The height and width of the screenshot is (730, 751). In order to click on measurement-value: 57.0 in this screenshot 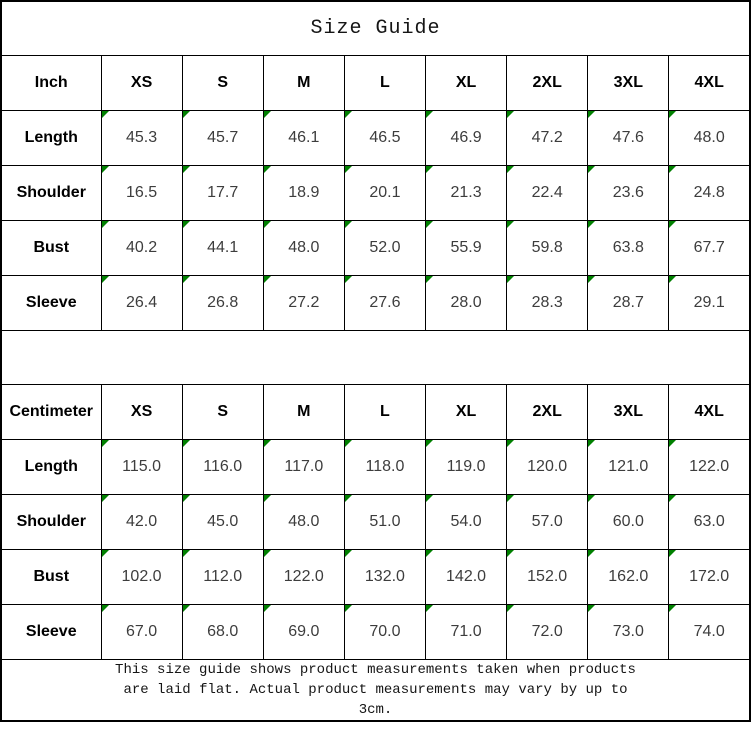, I will do `click(547, 521)`.